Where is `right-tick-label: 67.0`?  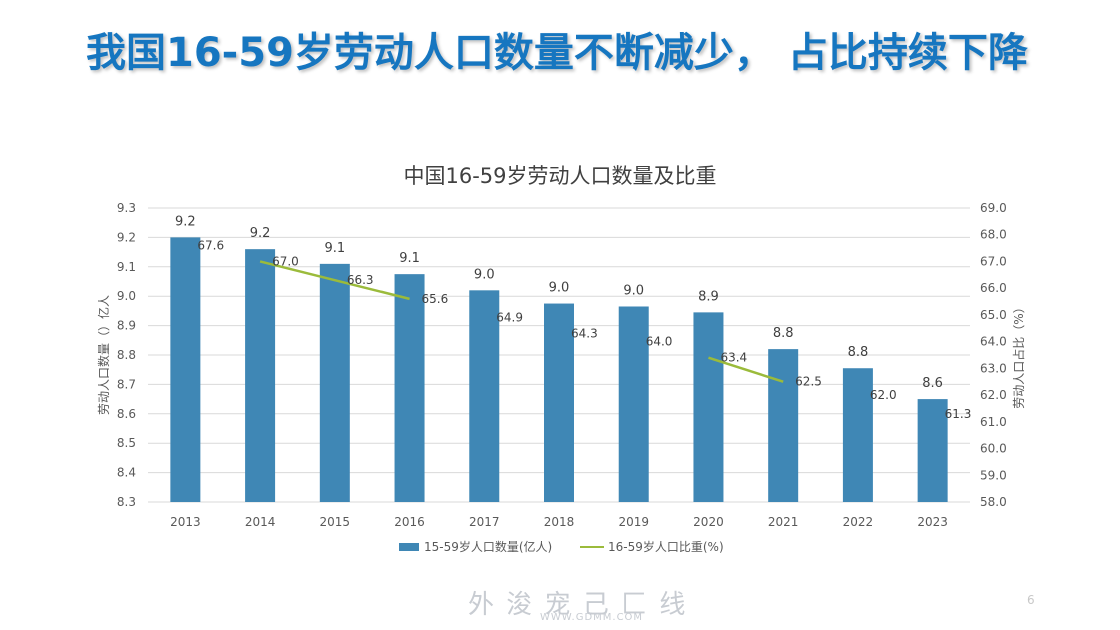
right-tick-label: 67.0 is located at coordinates (993, 261).